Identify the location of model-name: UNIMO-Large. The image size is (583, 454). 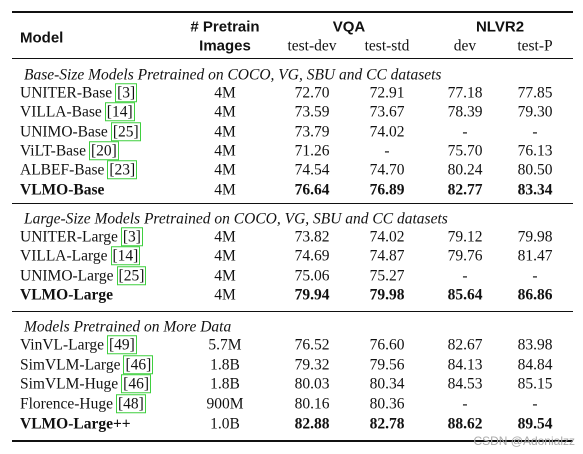
(67, 275).